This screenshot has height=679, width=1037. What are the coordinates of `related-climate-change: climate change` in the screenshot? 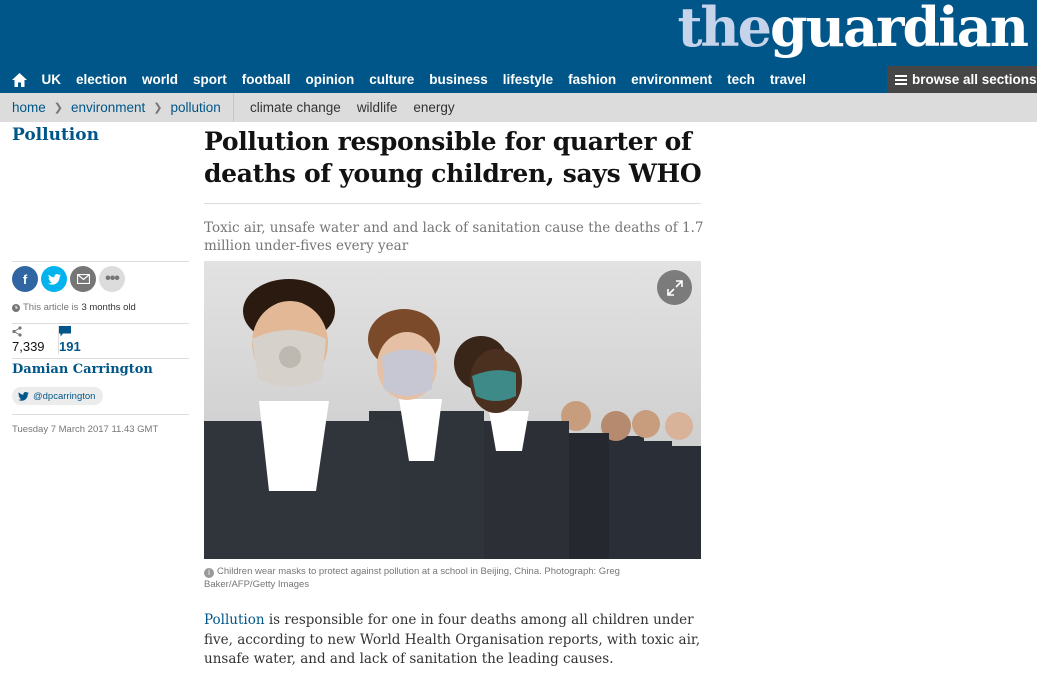 It's located at (295, 107).